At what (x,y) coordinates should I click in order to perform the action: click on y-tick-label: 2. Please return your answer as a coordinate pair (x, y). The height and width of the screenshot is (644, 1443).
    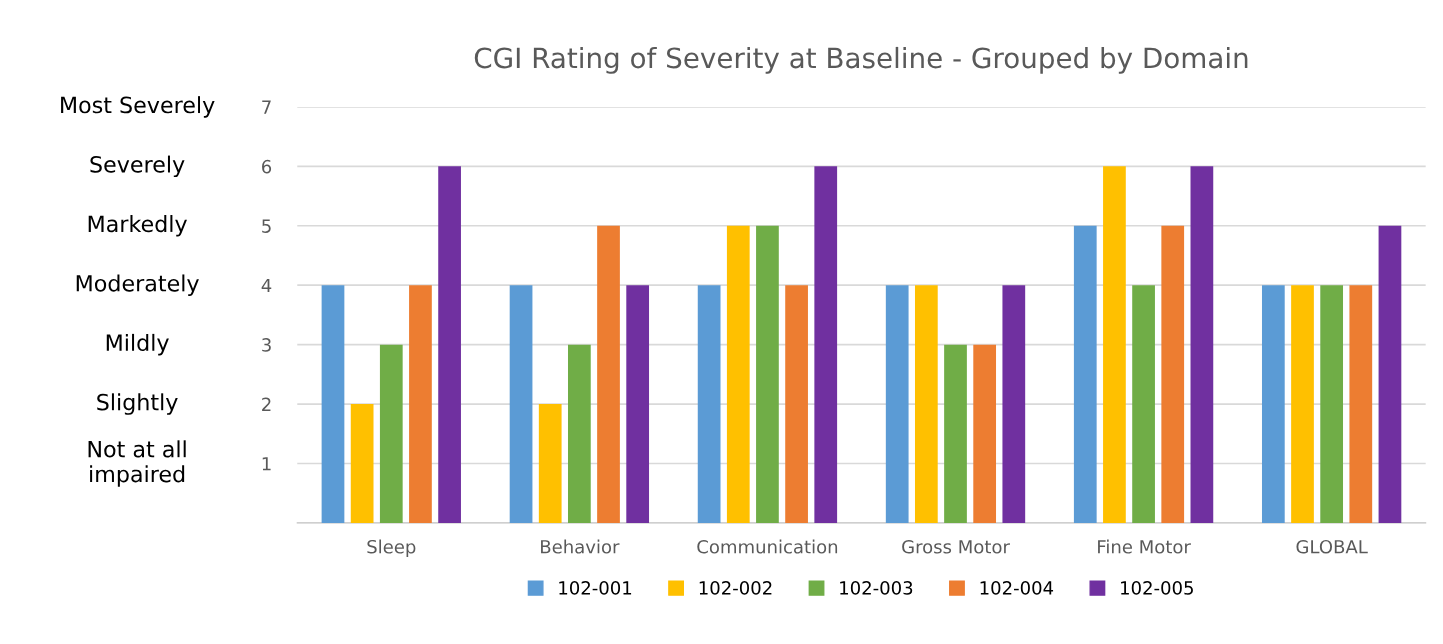
    Looking at the image, I should click on (266, 404).